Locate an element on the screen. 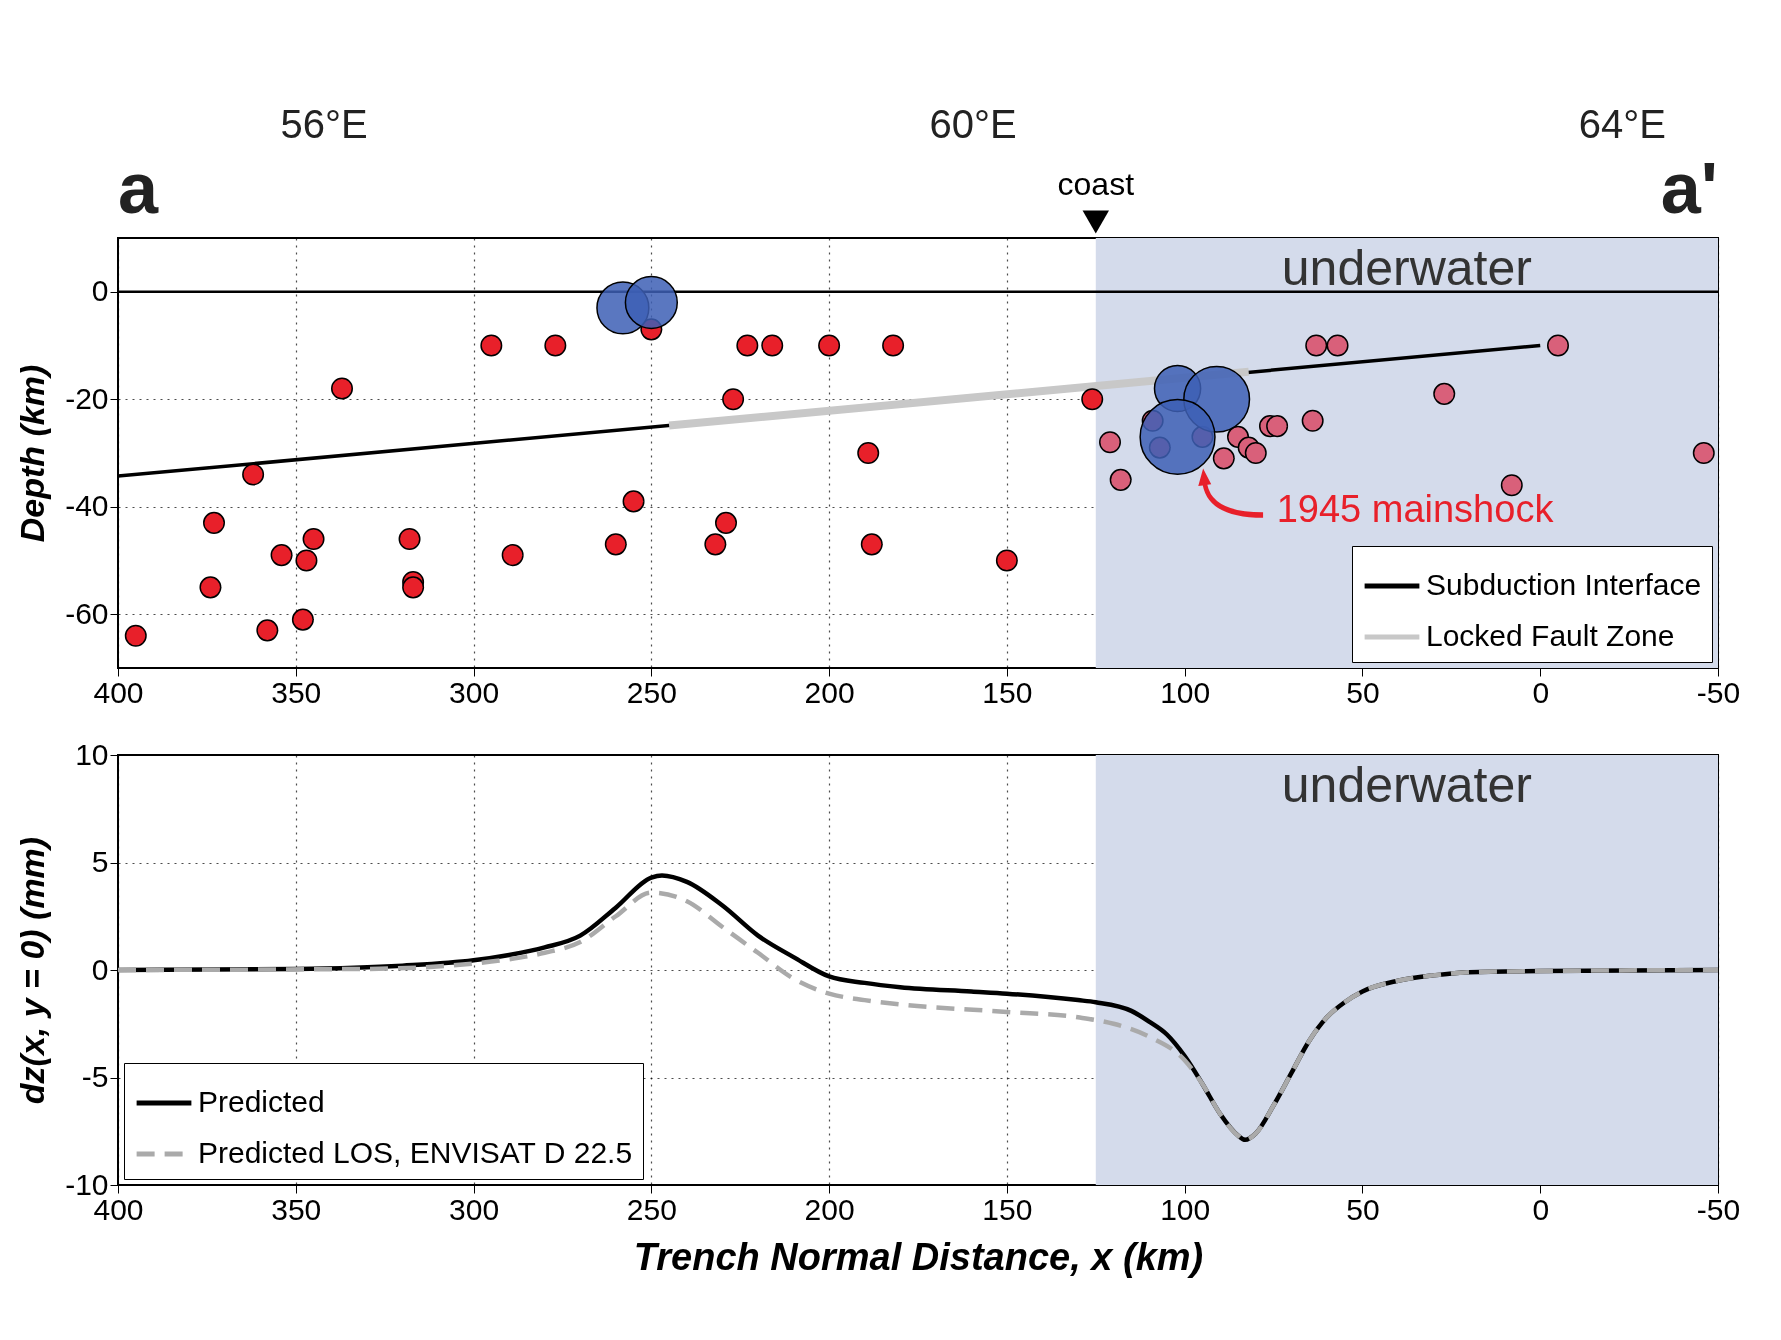  annotation: 1945 mainshock is located at coordinates (1415, 508).